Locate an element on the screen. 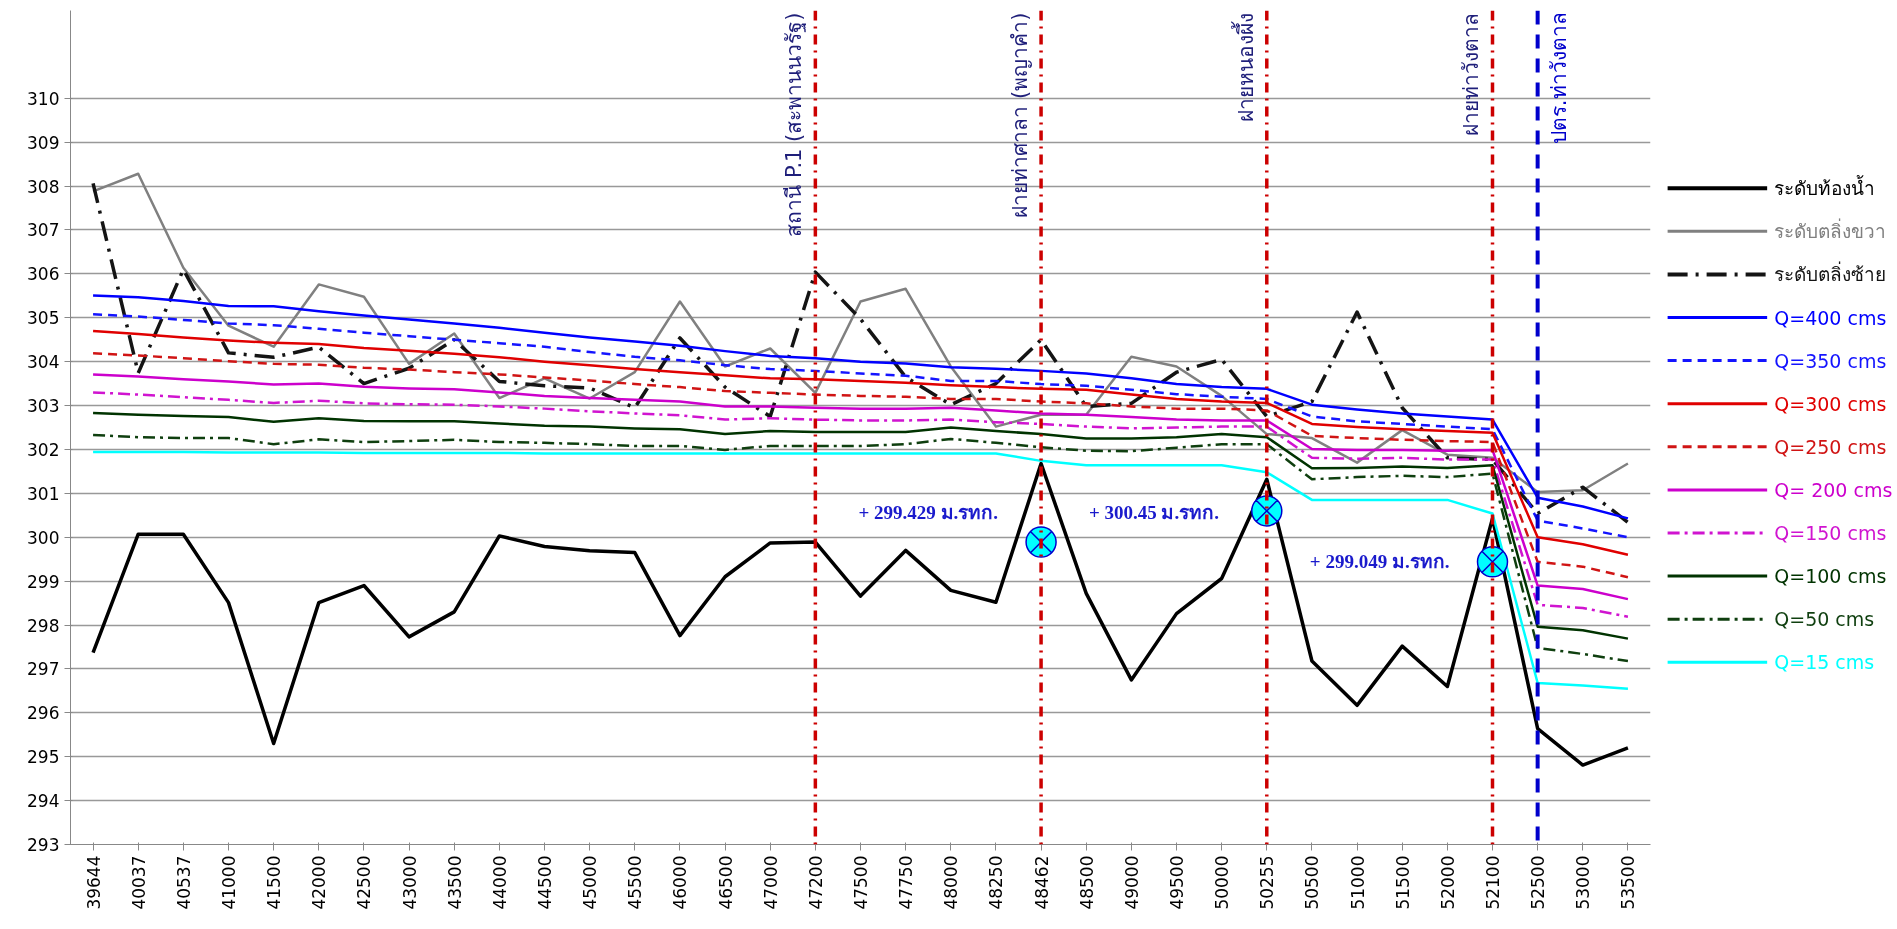 This screenshot has width=1897, height=929. ref-line-label: สถานี P.1 (สะพานนวรัฐ) is located at coordinates (794, 124).